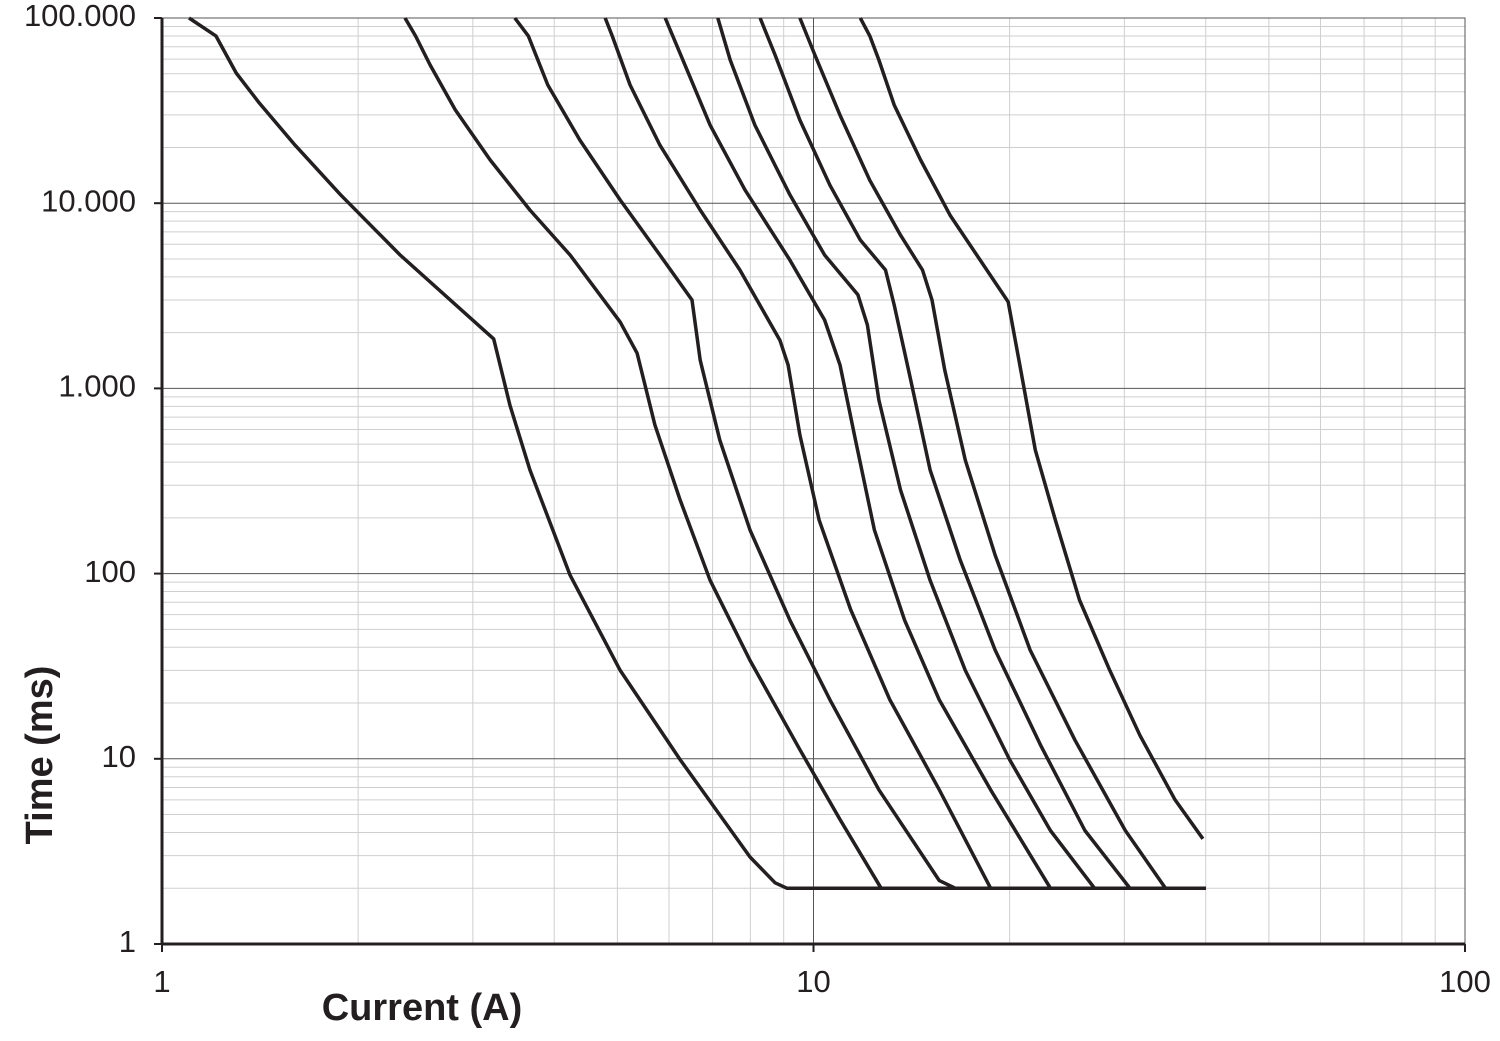  Describe the element at coordinates (88, 200) in the screenshot. I see `y-tick-label: 10.000` at that location.